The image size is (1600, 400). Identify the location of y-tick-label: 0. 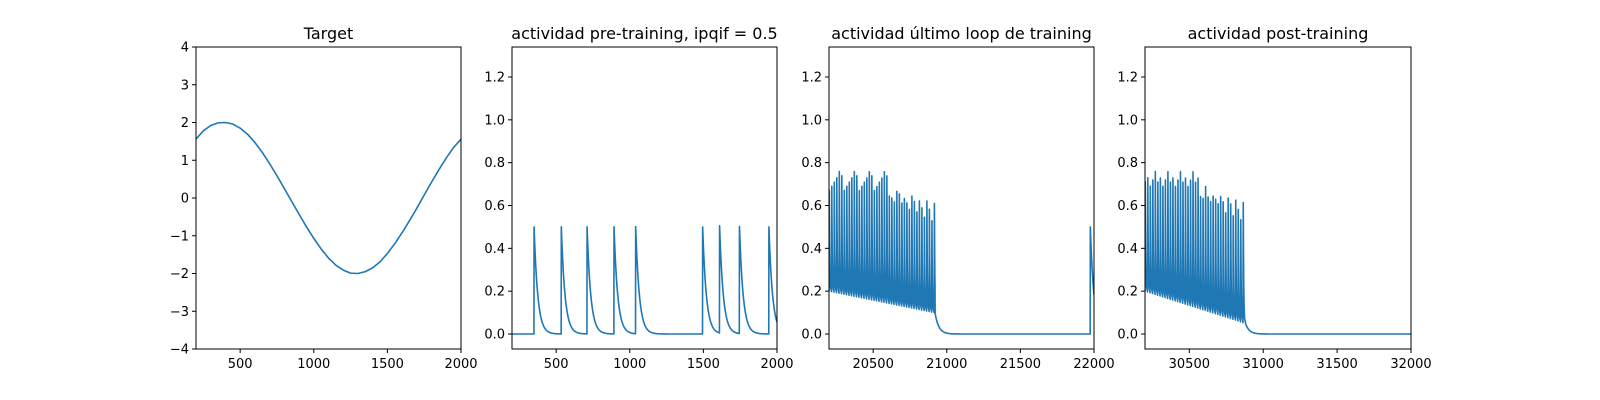
(185, 199).